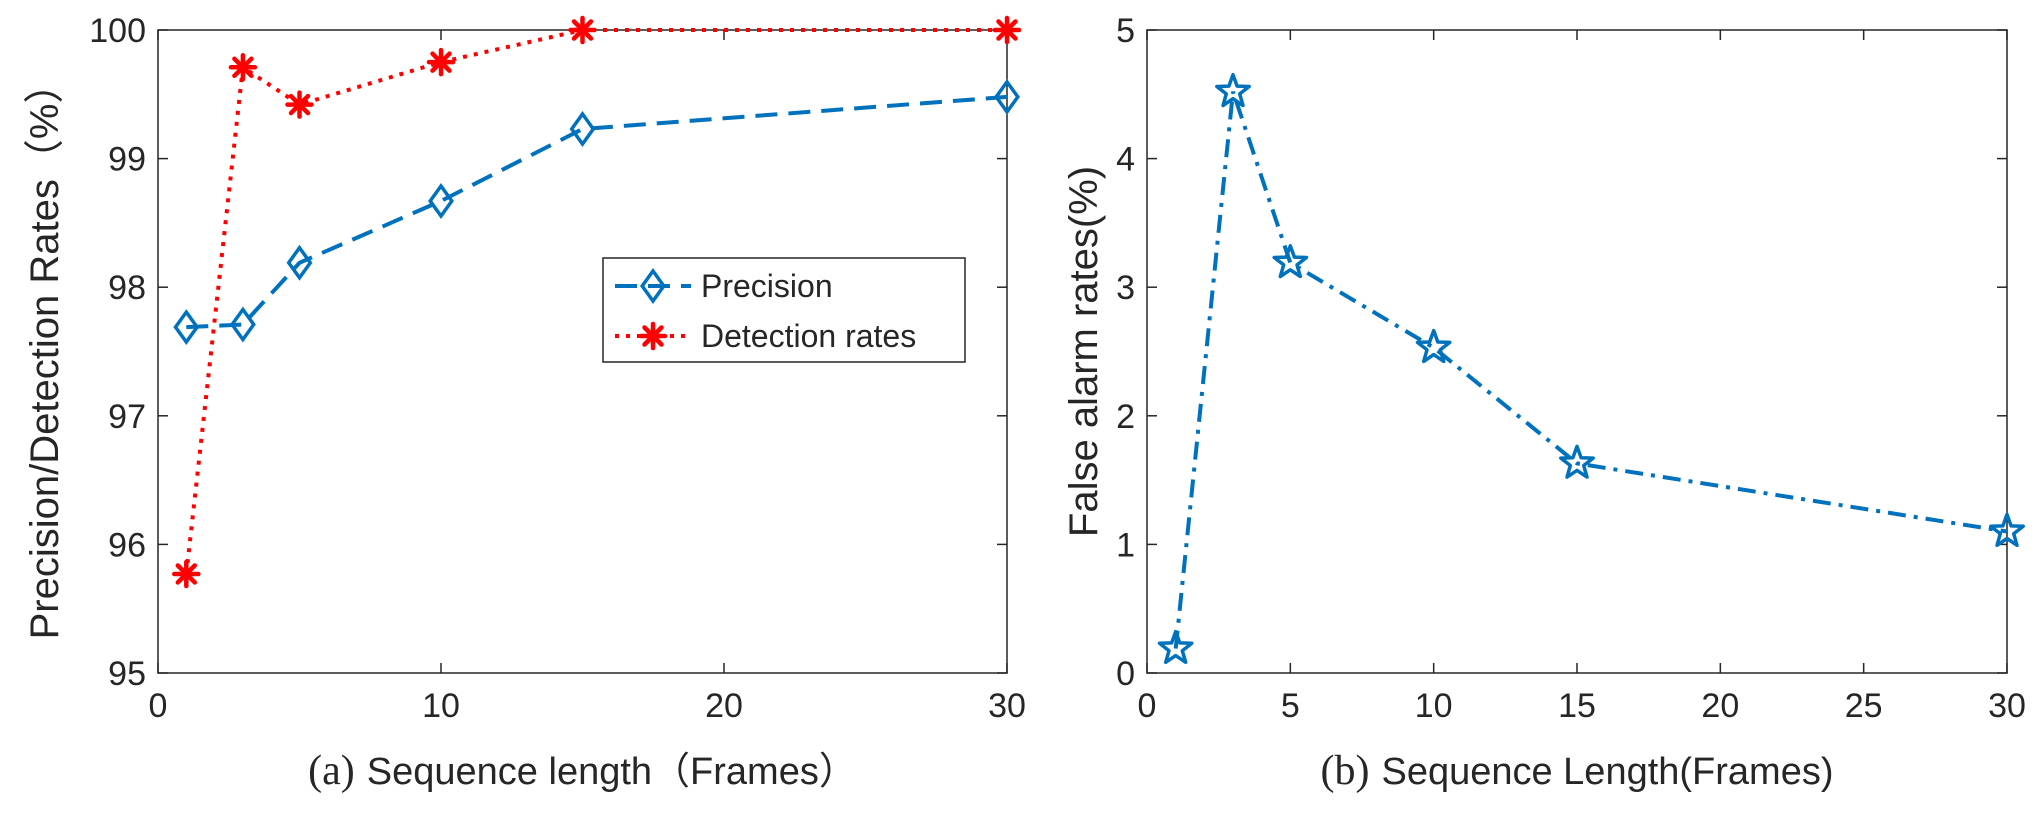  What do you see at coordinates (1125, 417) in the screenshot?
I see `panel-b-y-tick-label: 2` at bounding box center [1125, 417].